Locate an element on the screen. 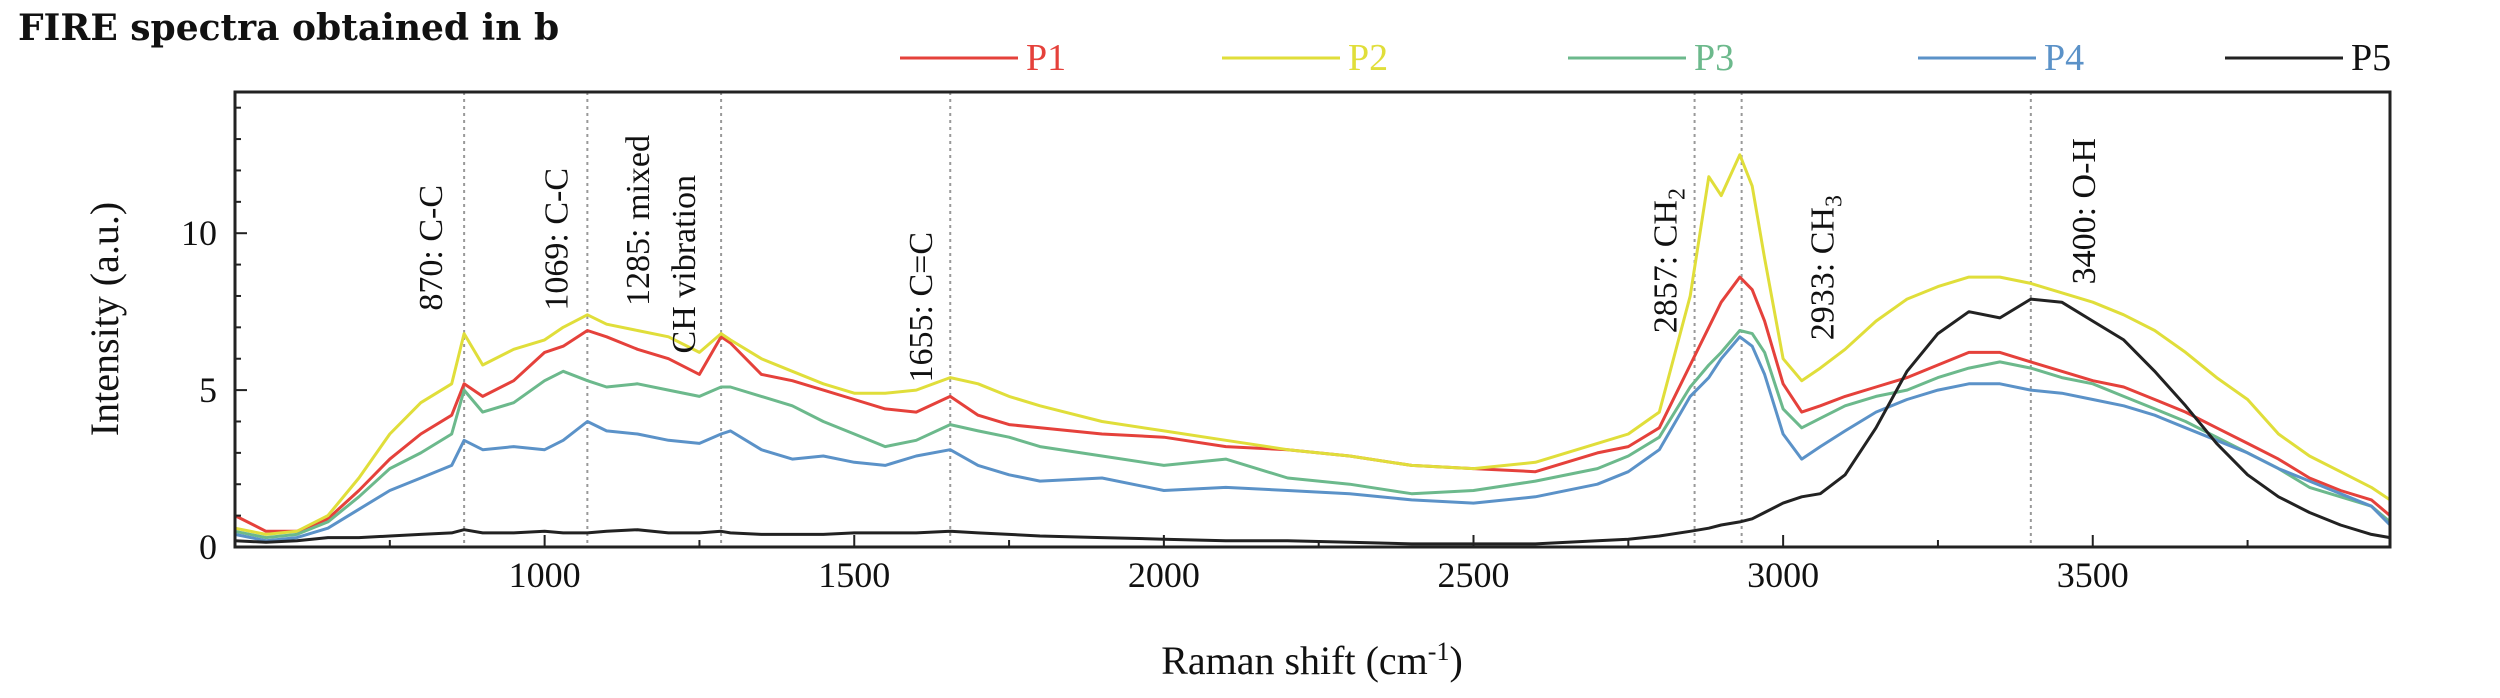 This screenshot has height=698, width=2500. legend-label-p5: P5 is located at coordinates (2371, 58).